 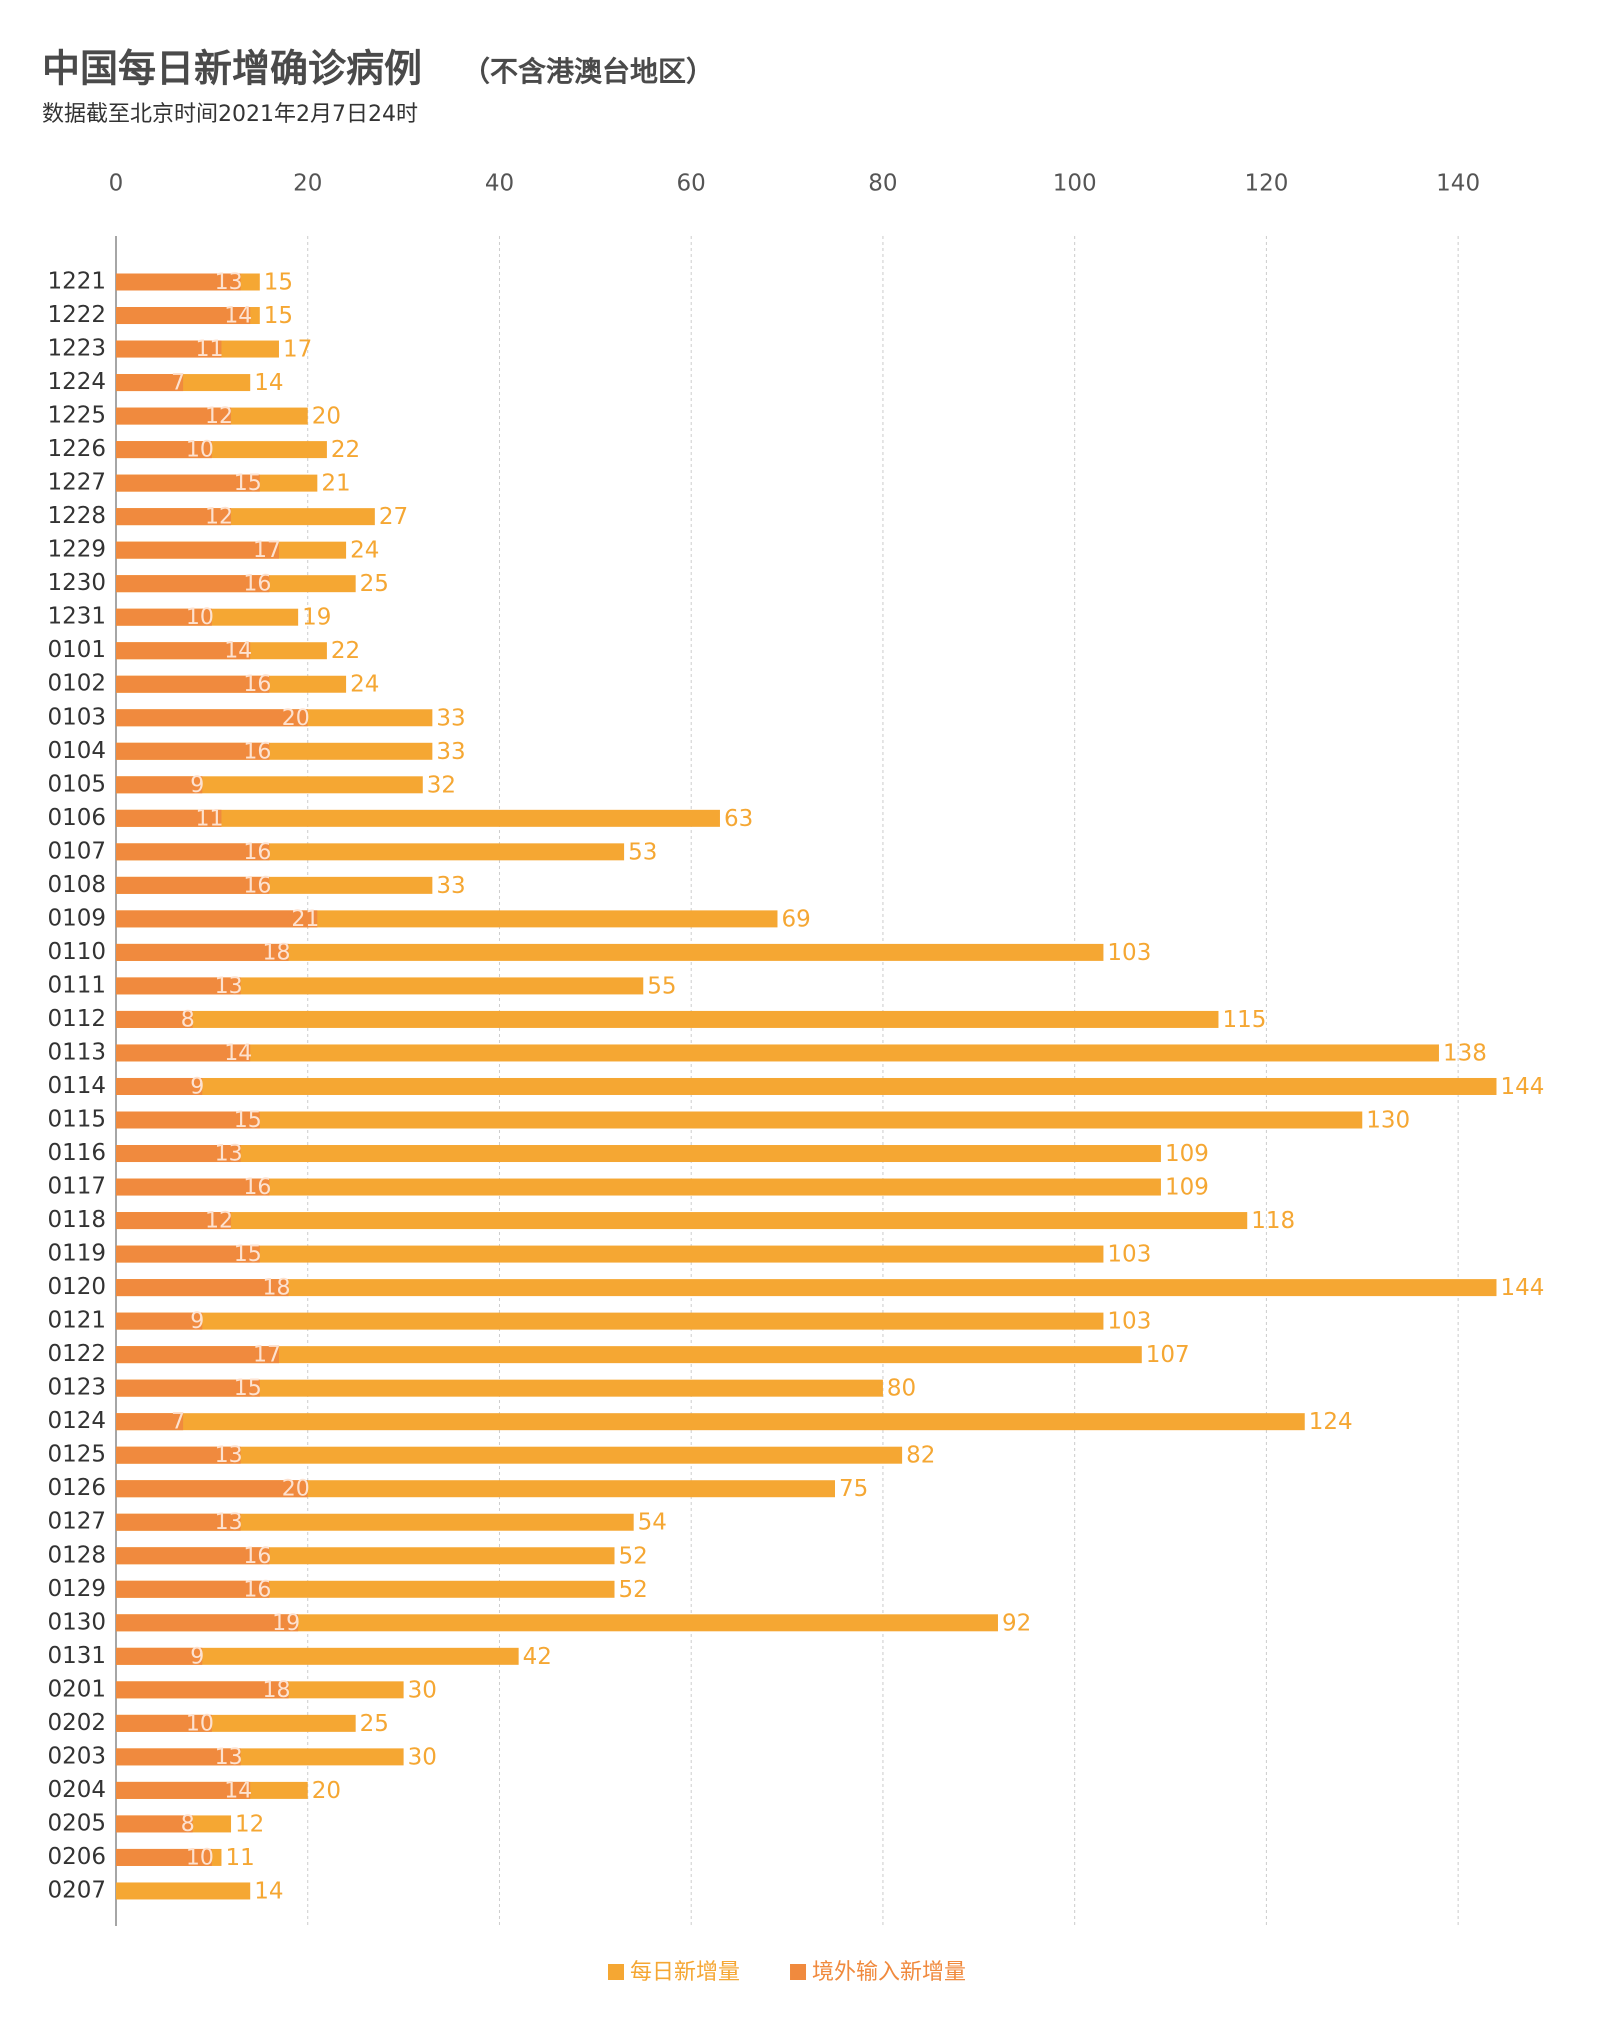 I want to click on value-label: 82, so click(x=920, y=1456).